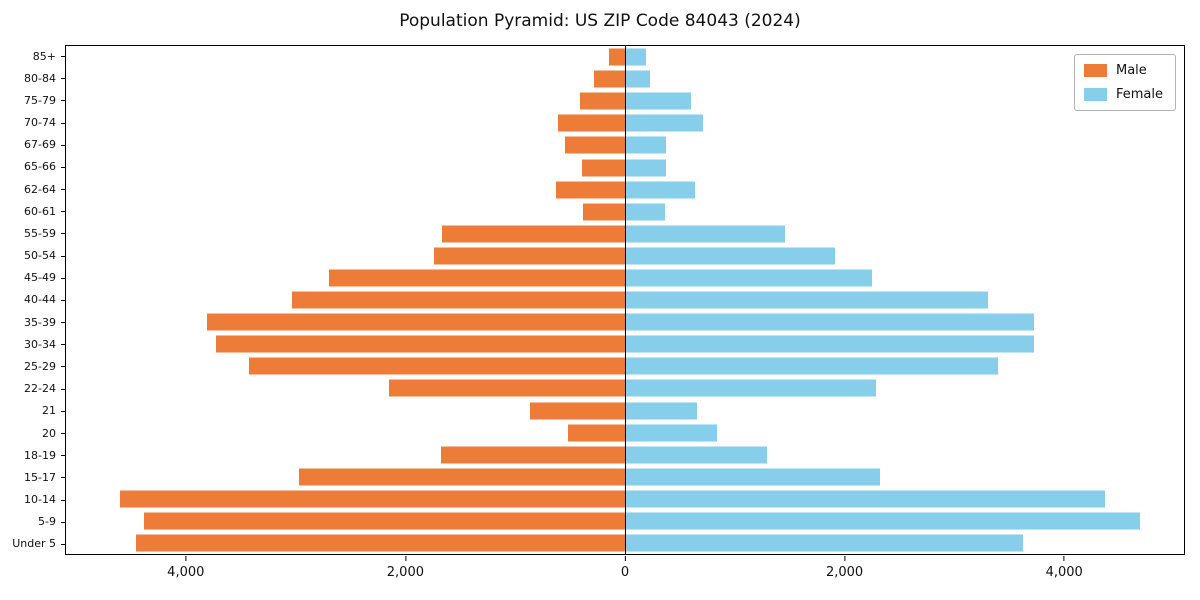  Describe the element at coordinates (1095, 70) in the screenshot. I see `male-swatch` at that location.